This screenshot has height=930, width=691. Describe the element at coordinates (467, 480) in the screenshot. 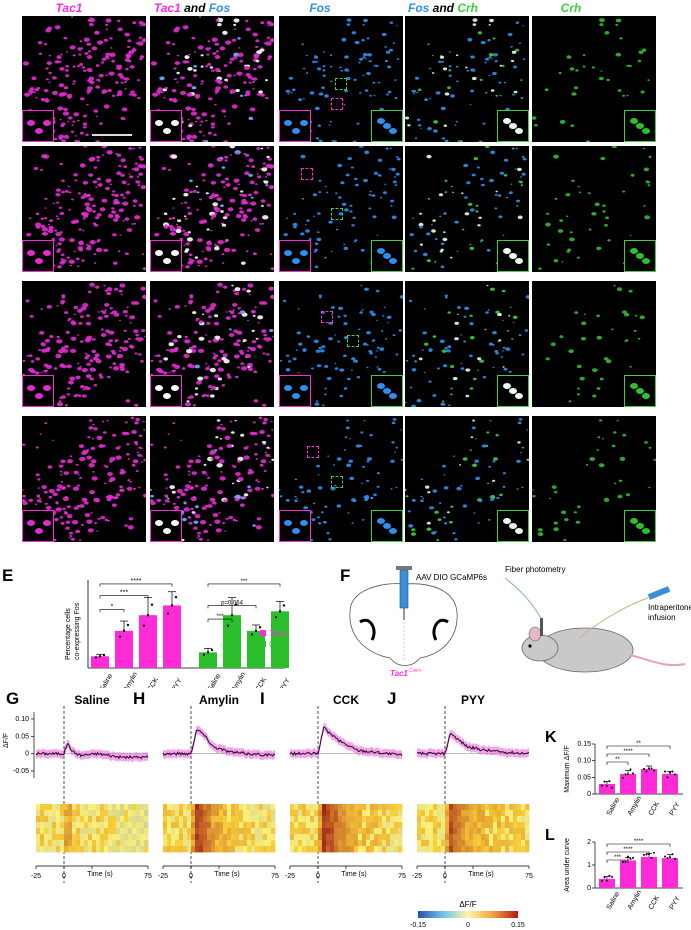

I see `micrograph-image` at that location.